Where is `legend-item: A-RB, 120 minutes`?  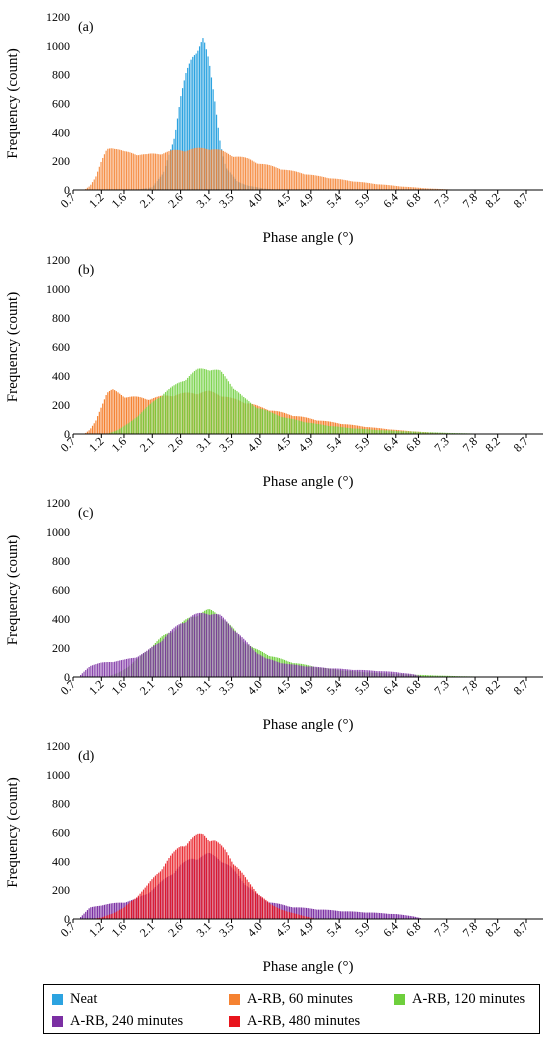
legend-item: A-RB, 120 minutes is located at coordinates (459, 999).